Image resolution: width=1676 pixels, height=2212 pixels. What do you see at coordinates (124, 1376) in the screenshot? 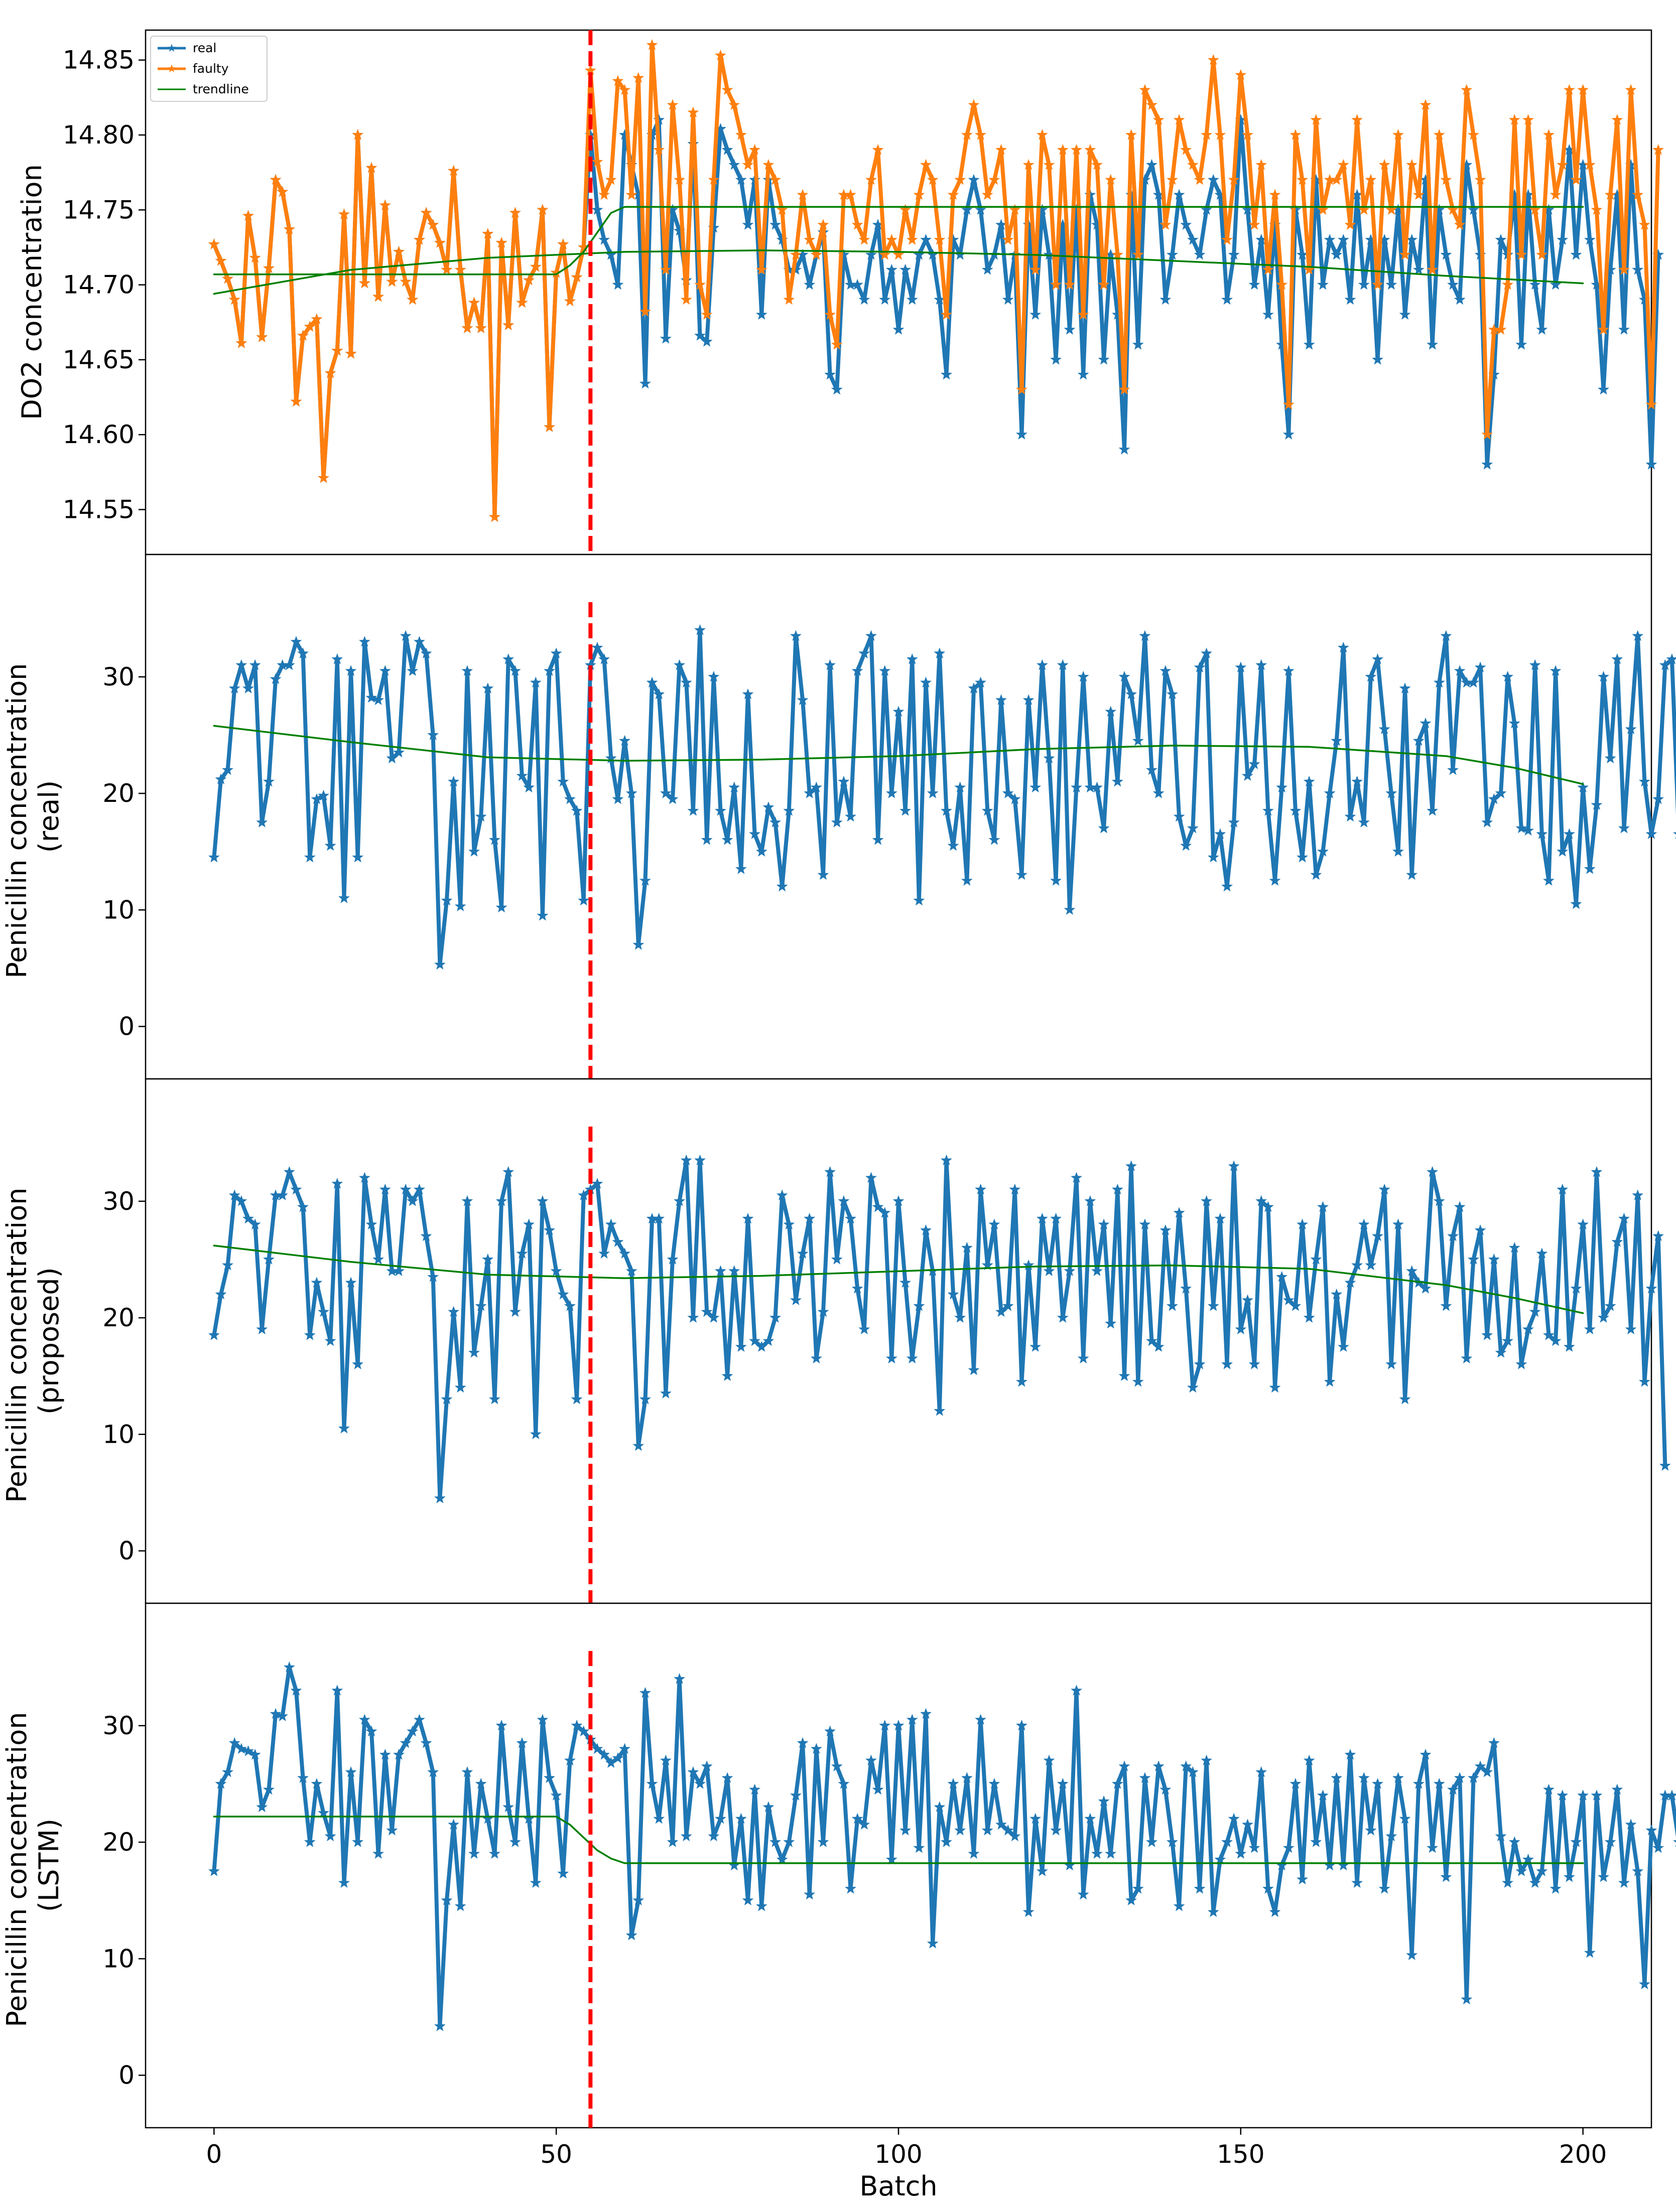
I see `panel-pen-proposed-yticks: 0 10 20 30` at bounding box center [124, 1376].